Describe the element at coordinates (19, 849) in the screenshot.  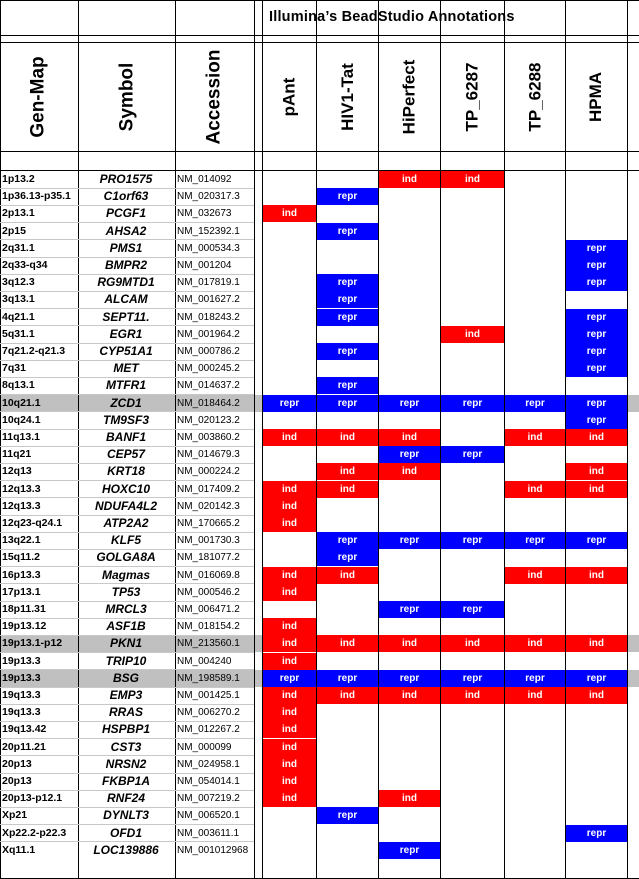
I see `genmap-cell: Xq11.1` at that location.